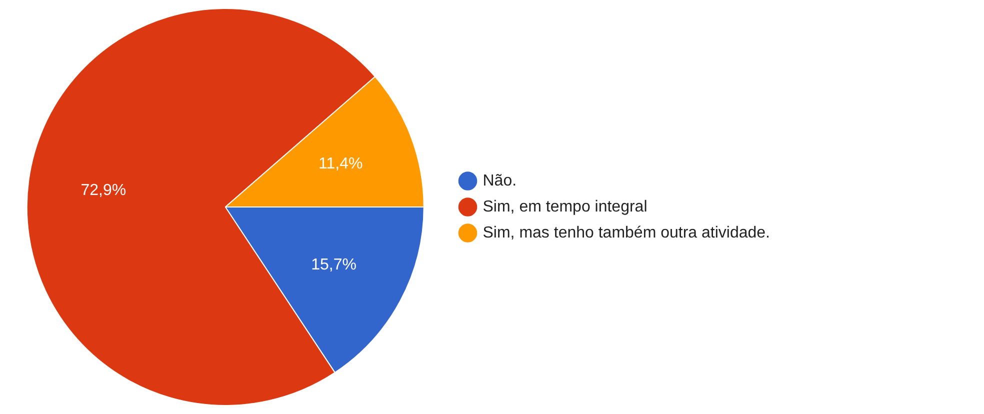 This screenshot has width=984, height=414. What do you see at coordinates (340, 163) in the screenshot?
I see `data-label: 11,4%` at bounding box center [340, 163].